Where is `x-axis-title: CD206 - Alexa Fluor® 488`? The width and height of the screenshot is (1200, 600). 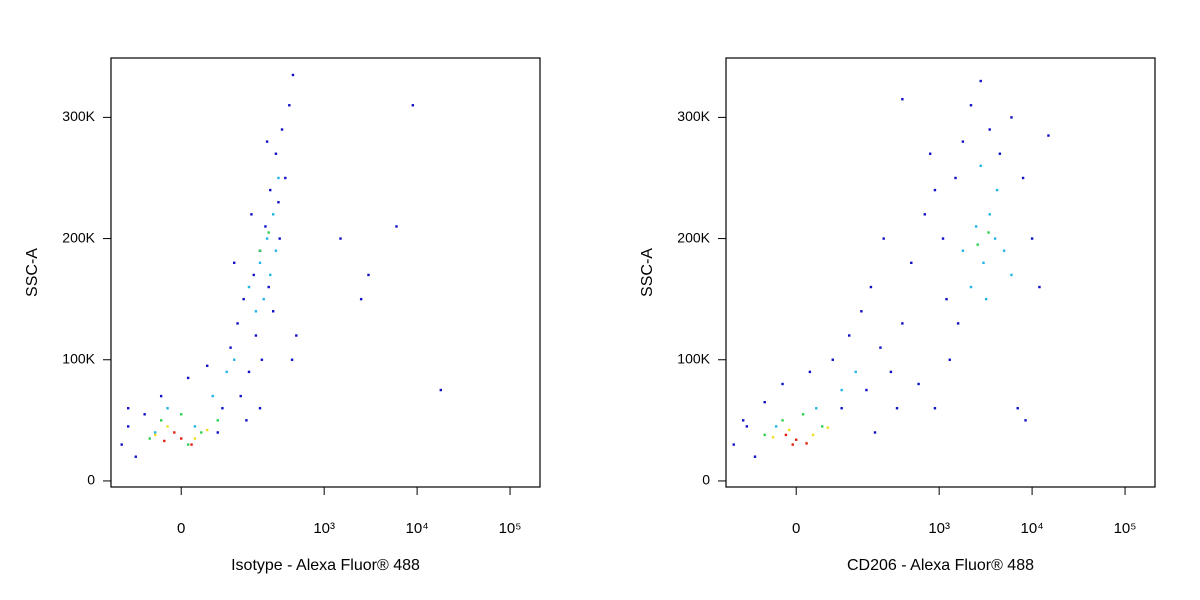 x-axis-title: CD206 - Alexa Fluor® 488 is located at coordinates (940, 565).